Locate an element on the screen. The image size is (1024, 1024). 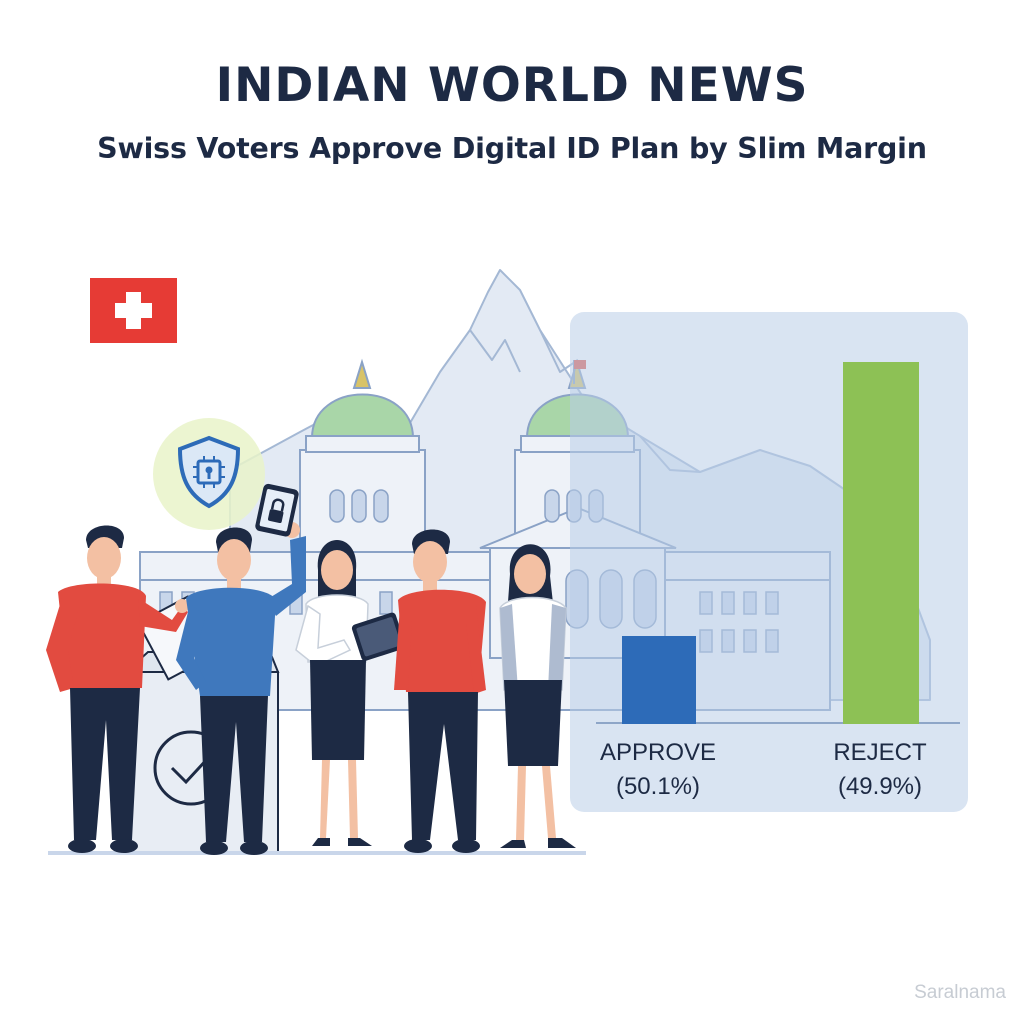
watermark: Saralnama is located at coordinates (960, 992).